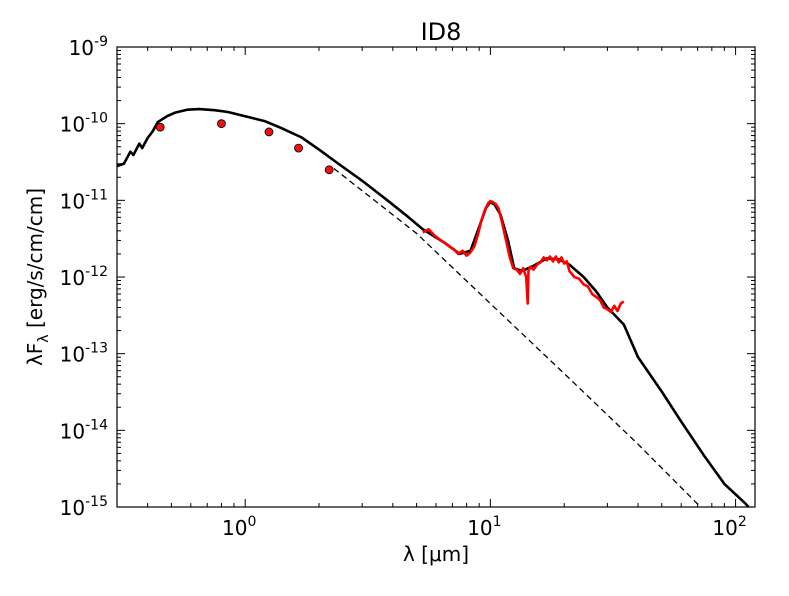 This screenshot has height=596, width=789. Describe the element at coordinates (84, 200) in the screenshot. I see `y-tick-label: 10-11` at that location.